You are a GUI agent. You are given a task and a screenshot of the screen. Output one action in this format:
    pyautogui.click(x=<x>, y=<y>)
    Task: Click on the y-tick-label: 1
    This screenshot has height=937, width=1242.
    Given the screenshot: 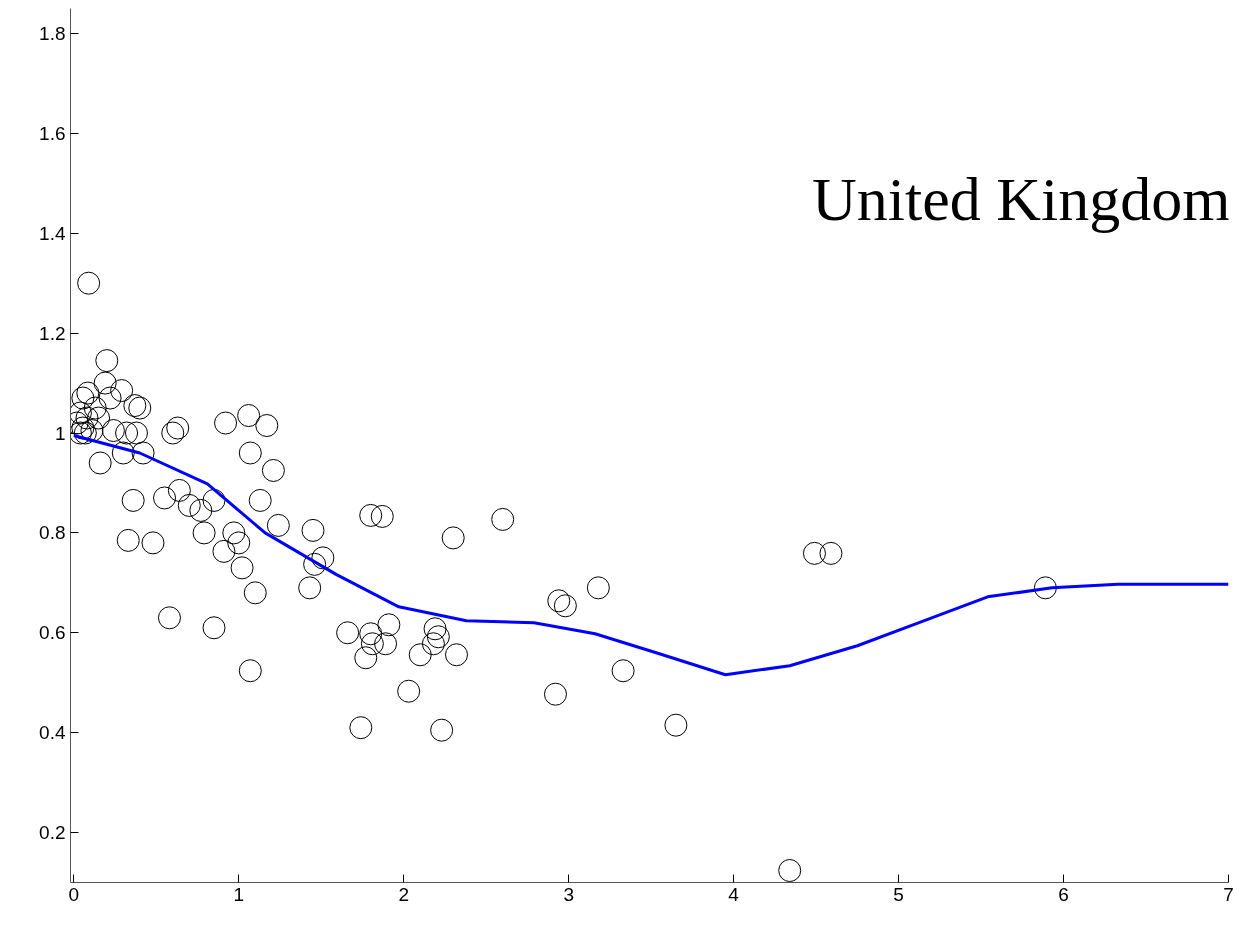 What is the action you would take?
    pyautogui.click(x=60, y=433)
    